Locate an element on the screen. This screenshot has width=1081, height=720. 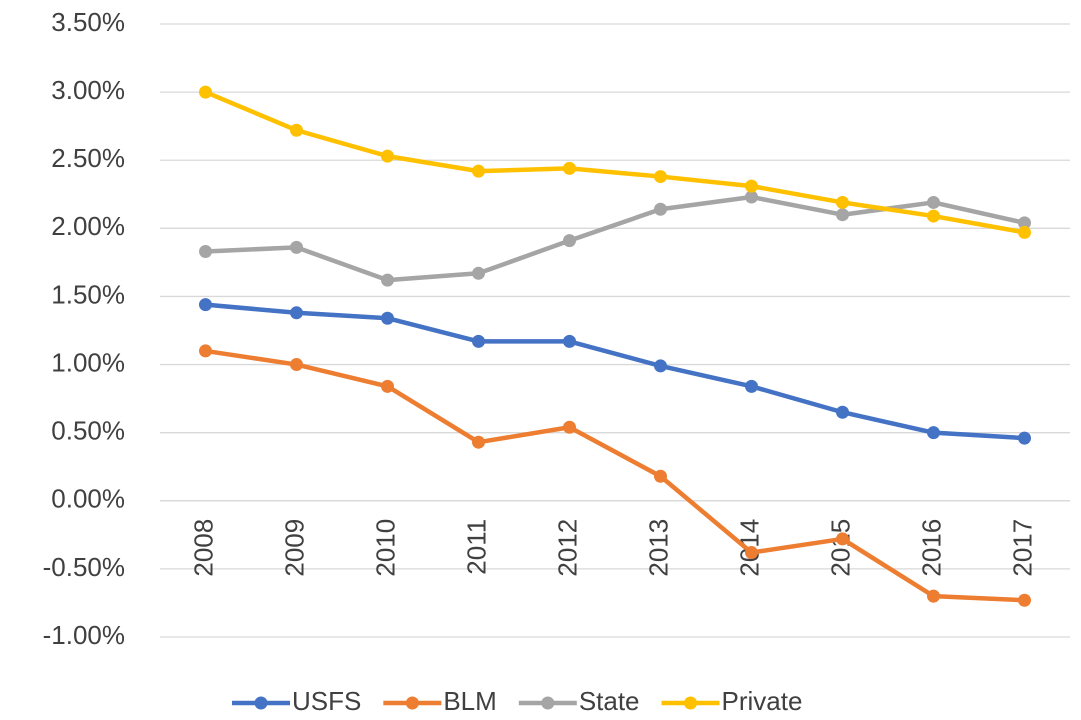
legend-item: Private is located at coordinates (732, 701).